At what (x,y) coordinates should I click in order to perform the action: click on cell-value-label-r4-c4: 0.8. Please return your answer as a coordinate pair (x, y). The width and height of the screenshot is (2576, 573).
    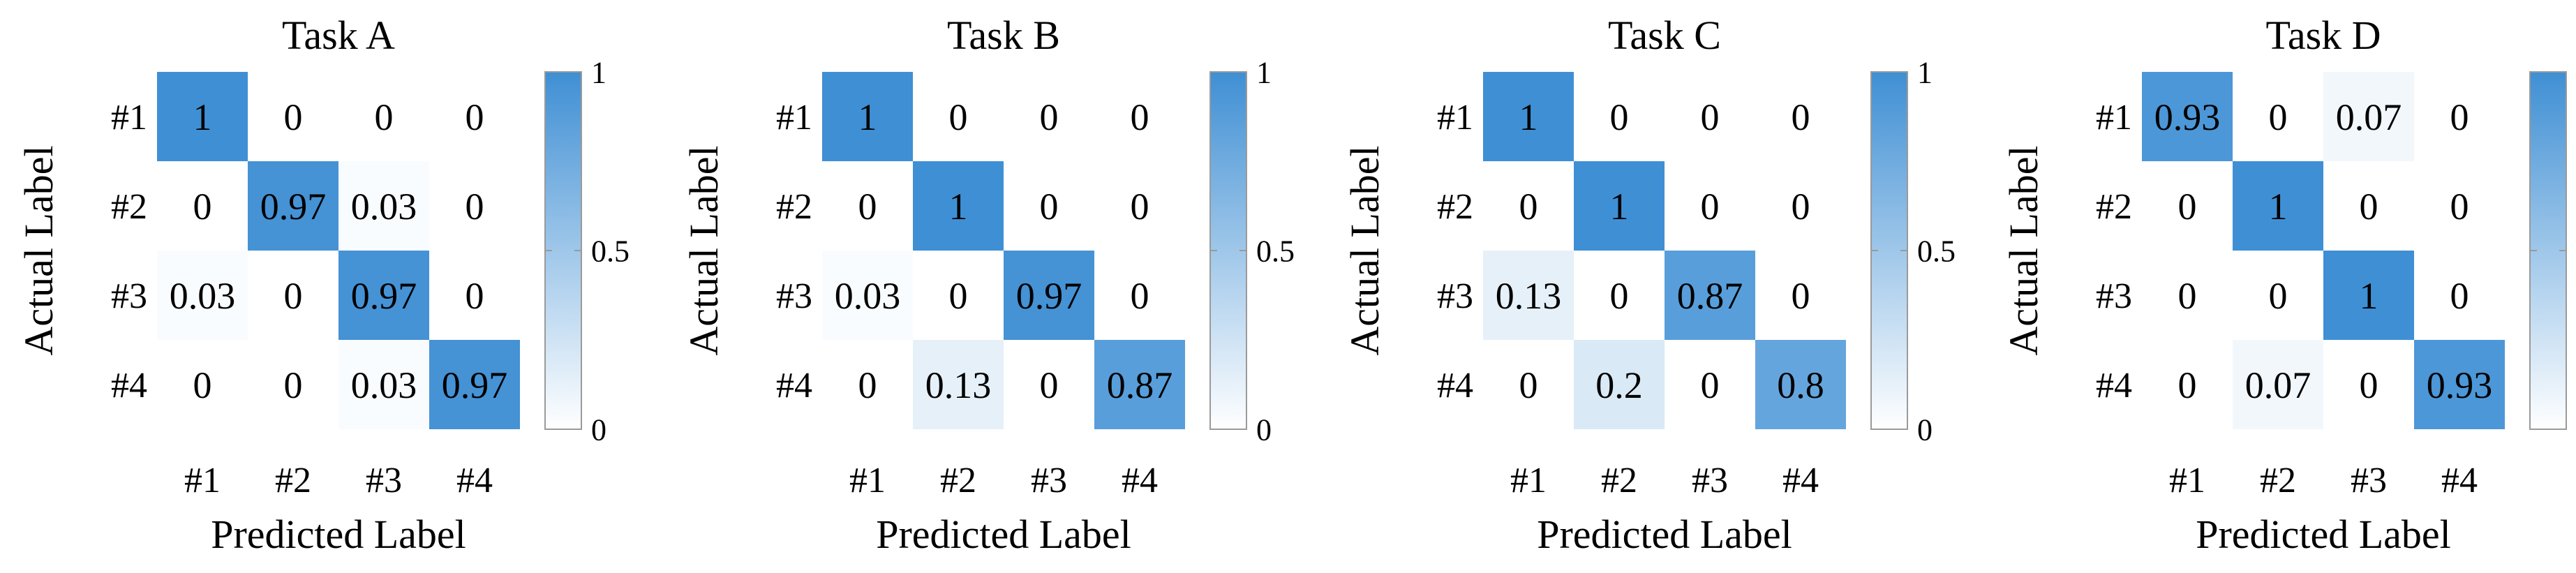
    Looking at the image, I should click on (1800, 385).